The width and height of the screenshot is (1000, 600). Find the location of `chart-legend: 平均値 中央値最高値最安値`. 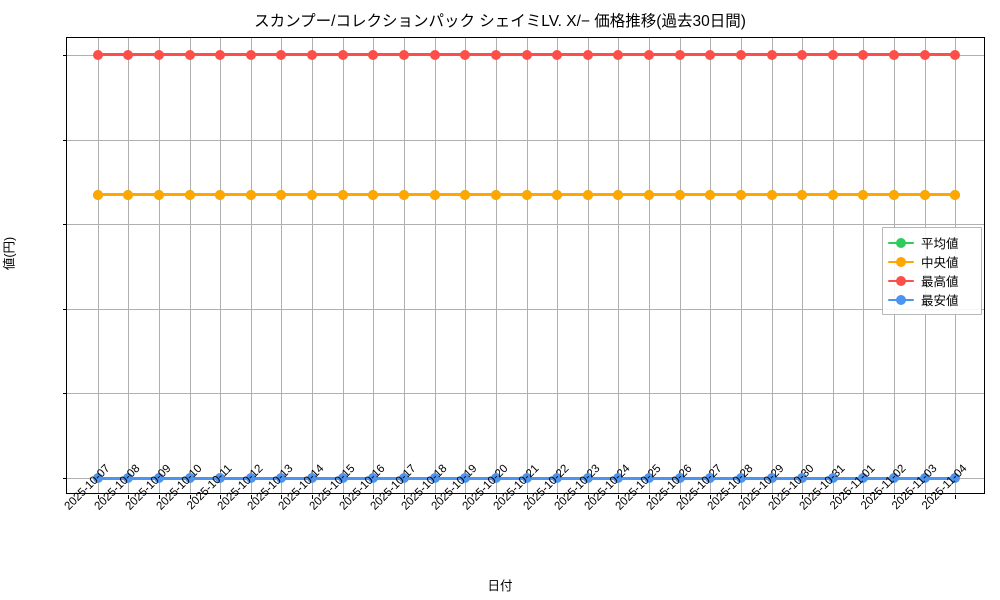

chart-legend: 平均値 中央値最高値最安値 is located at coordinates (932, 271).